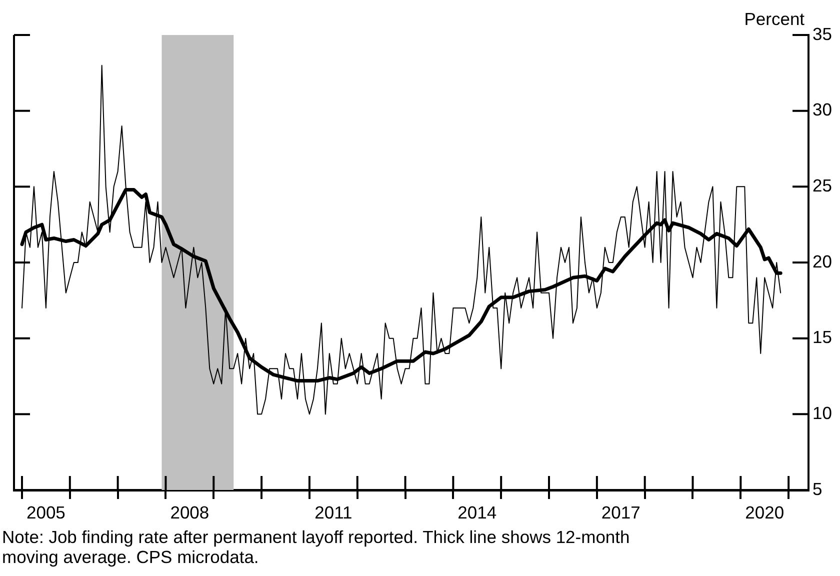  What do you see at coordinates (764, 512) in the screenshot?
I see `x-tick-label: 2020` at bounding box center [764, 512].